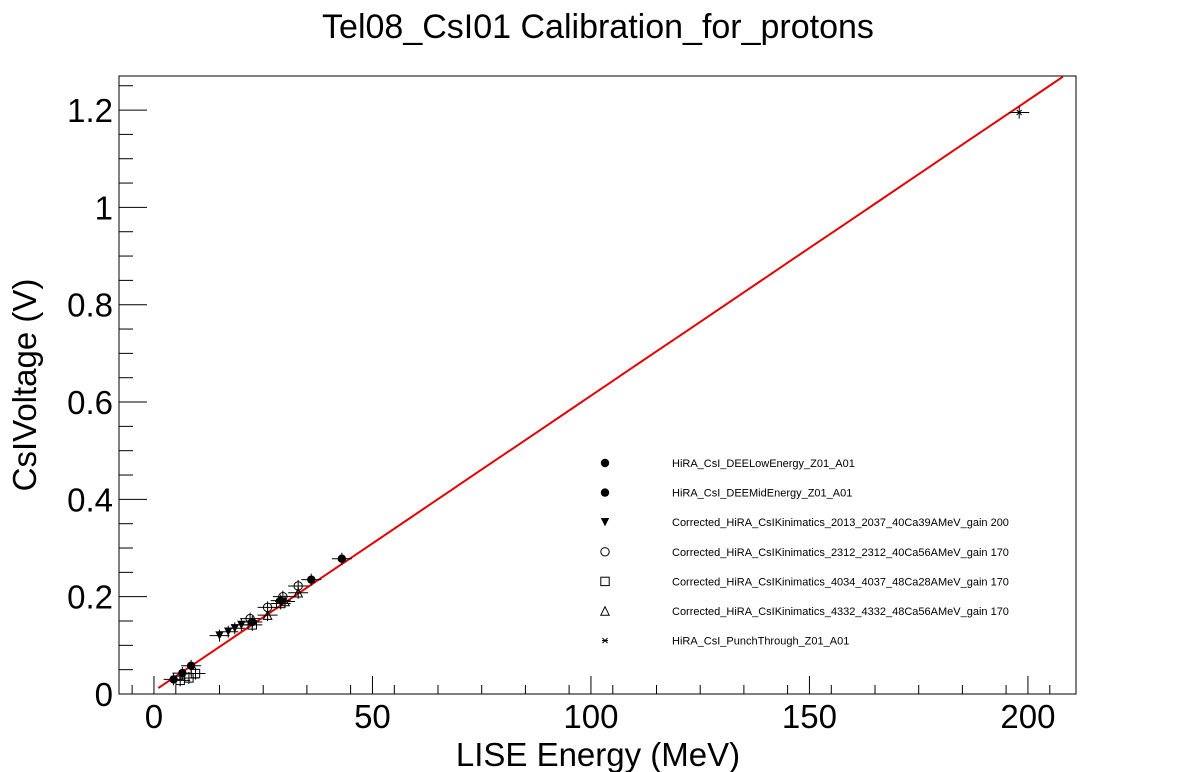  I want to click on x-axis: 0 50 100 150 200, so click(600, 705).